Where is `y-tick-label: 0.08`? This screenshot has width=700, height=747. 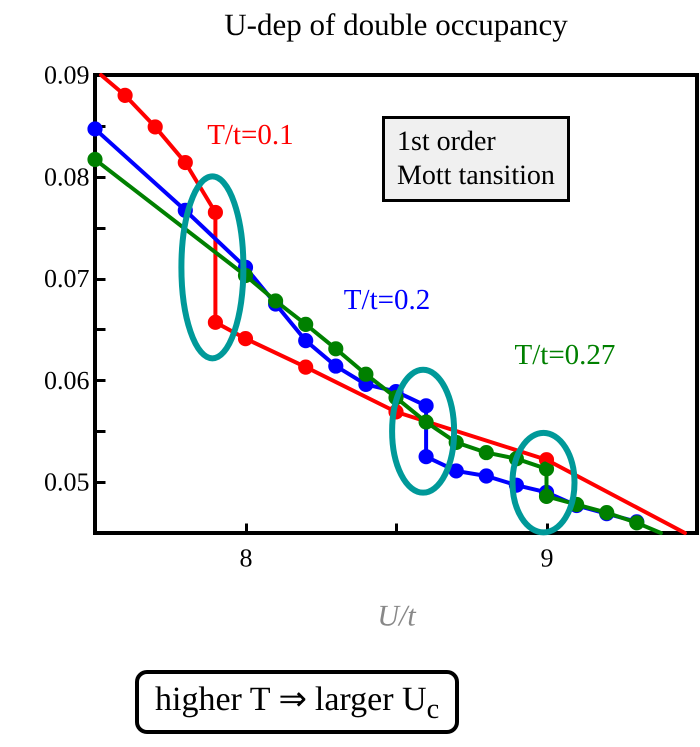 y-tick-label: 0.08 is located at coordinates (67, 177).